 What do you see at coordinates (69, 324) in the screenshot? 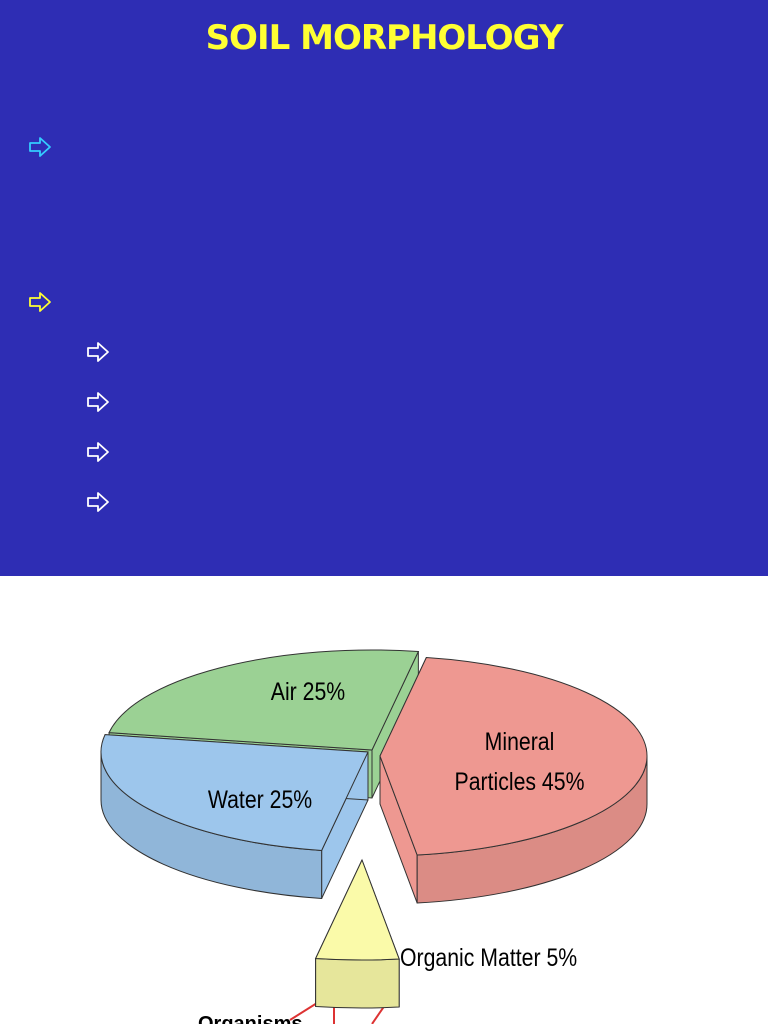
I see `bullets` at bounding box center [69, 324].